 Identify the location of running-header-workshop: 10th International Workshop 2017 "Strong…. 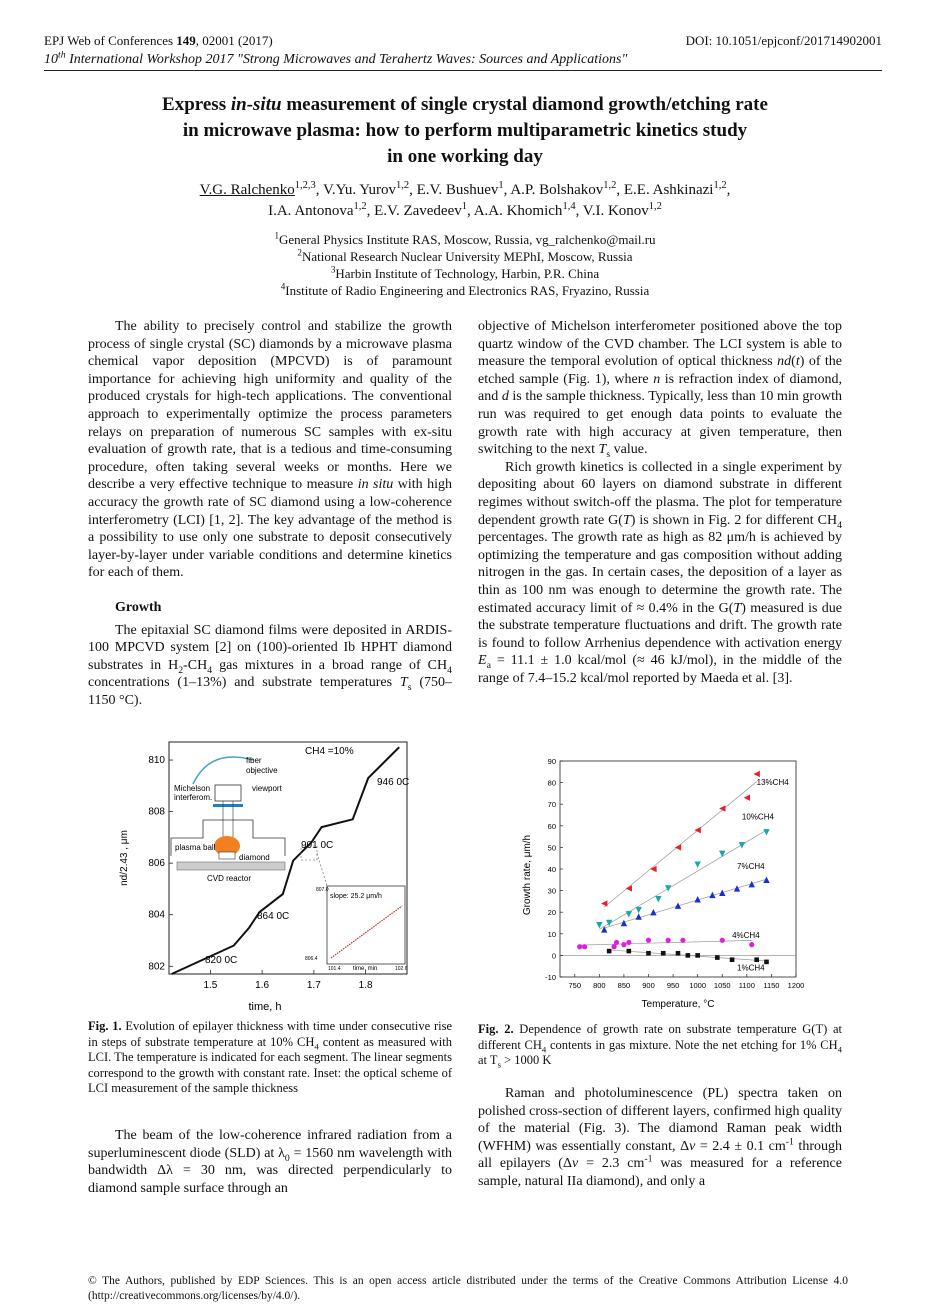
(336, 58).